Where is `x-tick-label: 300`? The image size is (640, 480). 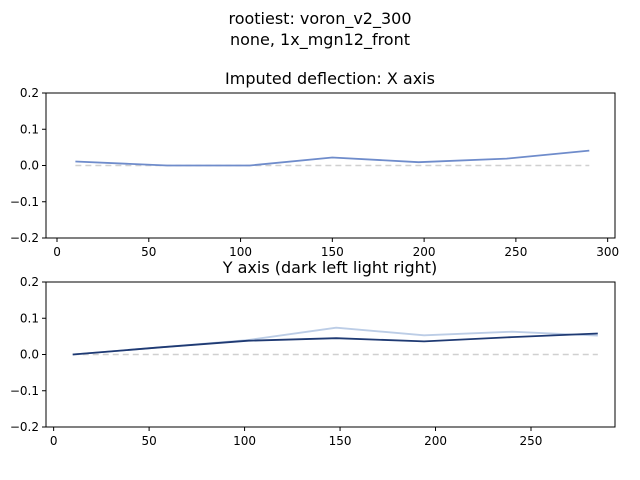 x-tick-label: 300 is located at coordinates (607, 252).